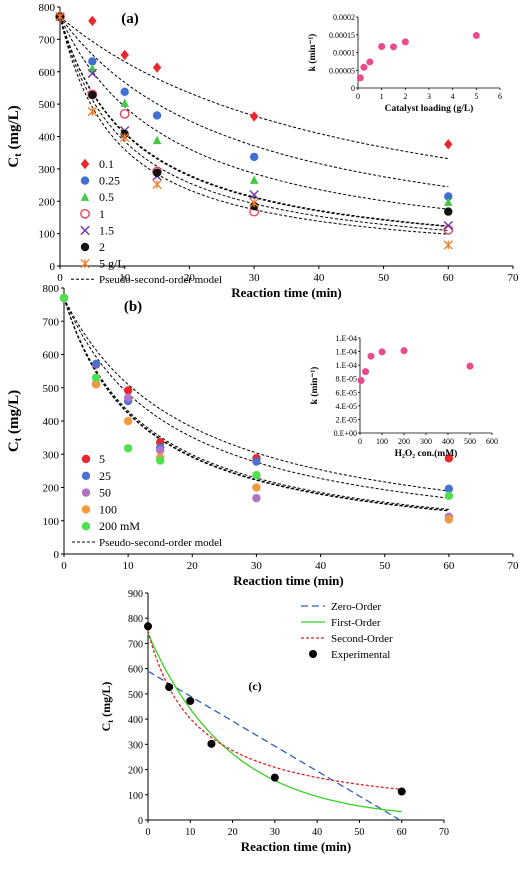 Image resolution: width=521 pixels, height=871 pixels. Describe the element at coordinates (362, 639) in the screenshot. I see `legend-label: Second-Order` at that location.